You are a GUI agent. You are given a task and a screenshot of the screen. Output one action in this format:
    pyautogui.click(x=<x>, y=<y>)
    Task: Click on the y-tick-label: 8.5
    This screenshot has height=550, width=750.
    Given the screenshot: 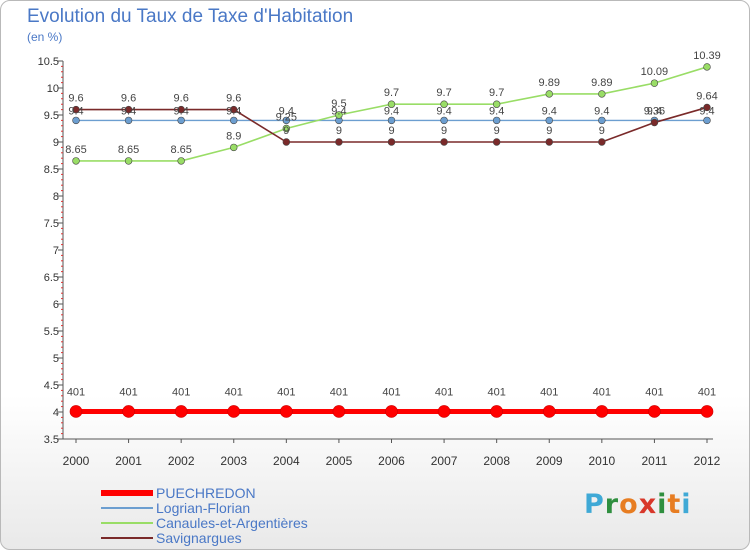 What is the action you would take?
    pyautogui.click(x=51, y=170)
    